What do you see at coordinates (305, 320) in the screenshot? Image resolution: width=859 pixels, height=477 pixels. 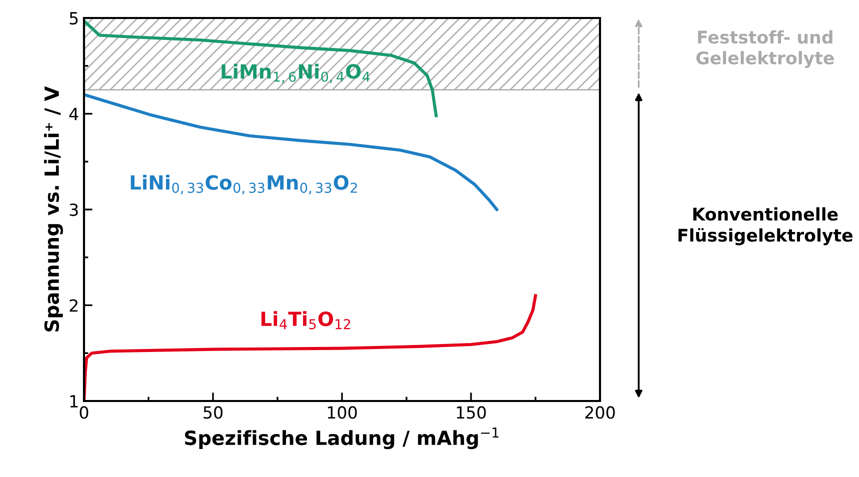 I see `series-label: Li$_{4}$Ti$_{5}$O$_{12}$` at bounding box center [305, 320].